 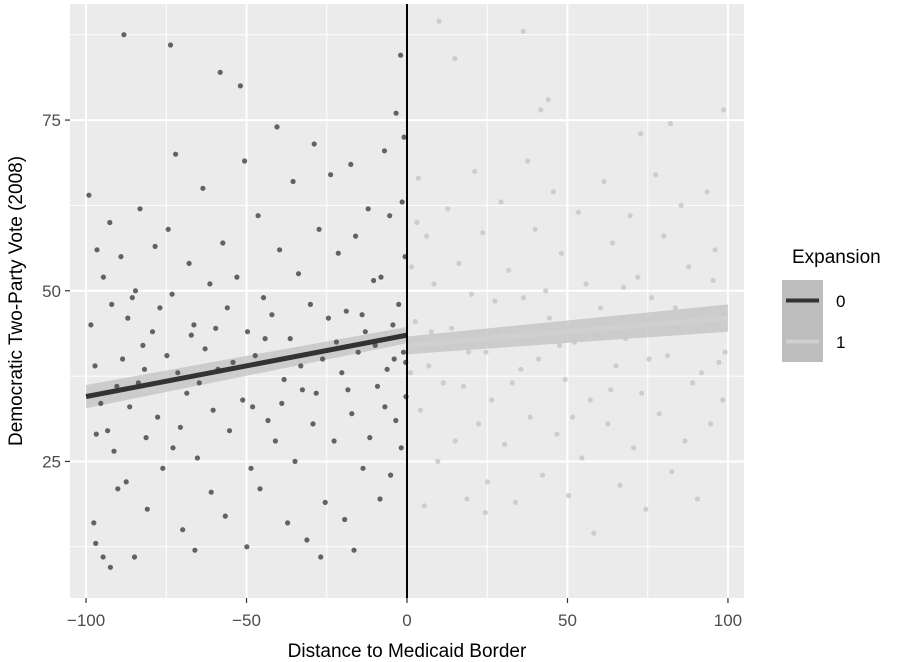 I want to click on fit-lines, so click(x=407, y=357).